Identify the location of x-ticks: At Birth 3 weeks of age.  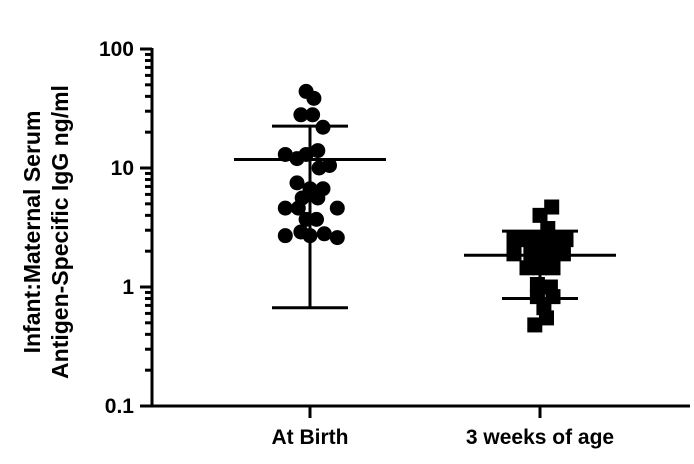
(443, 427).